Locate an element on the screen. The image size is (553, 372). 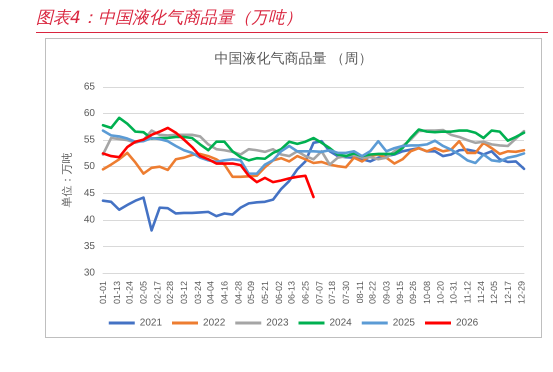
legend-label: 2025 is located at coordinates (404, 323).